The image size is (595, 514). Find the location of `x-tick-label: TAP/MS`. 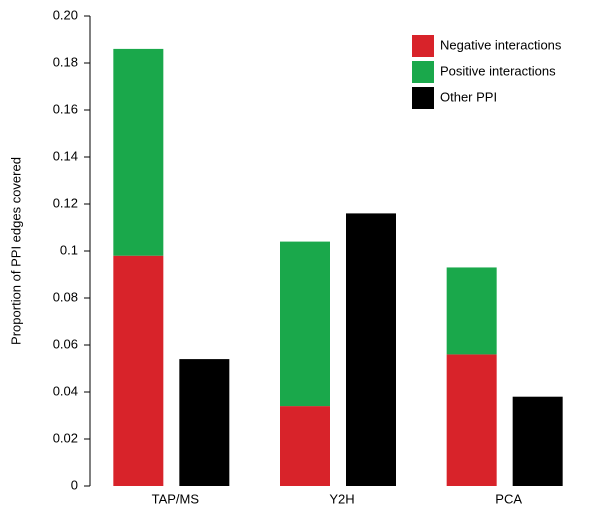

x-tick-label: TAP/MS is located at coordinates (176, 498).